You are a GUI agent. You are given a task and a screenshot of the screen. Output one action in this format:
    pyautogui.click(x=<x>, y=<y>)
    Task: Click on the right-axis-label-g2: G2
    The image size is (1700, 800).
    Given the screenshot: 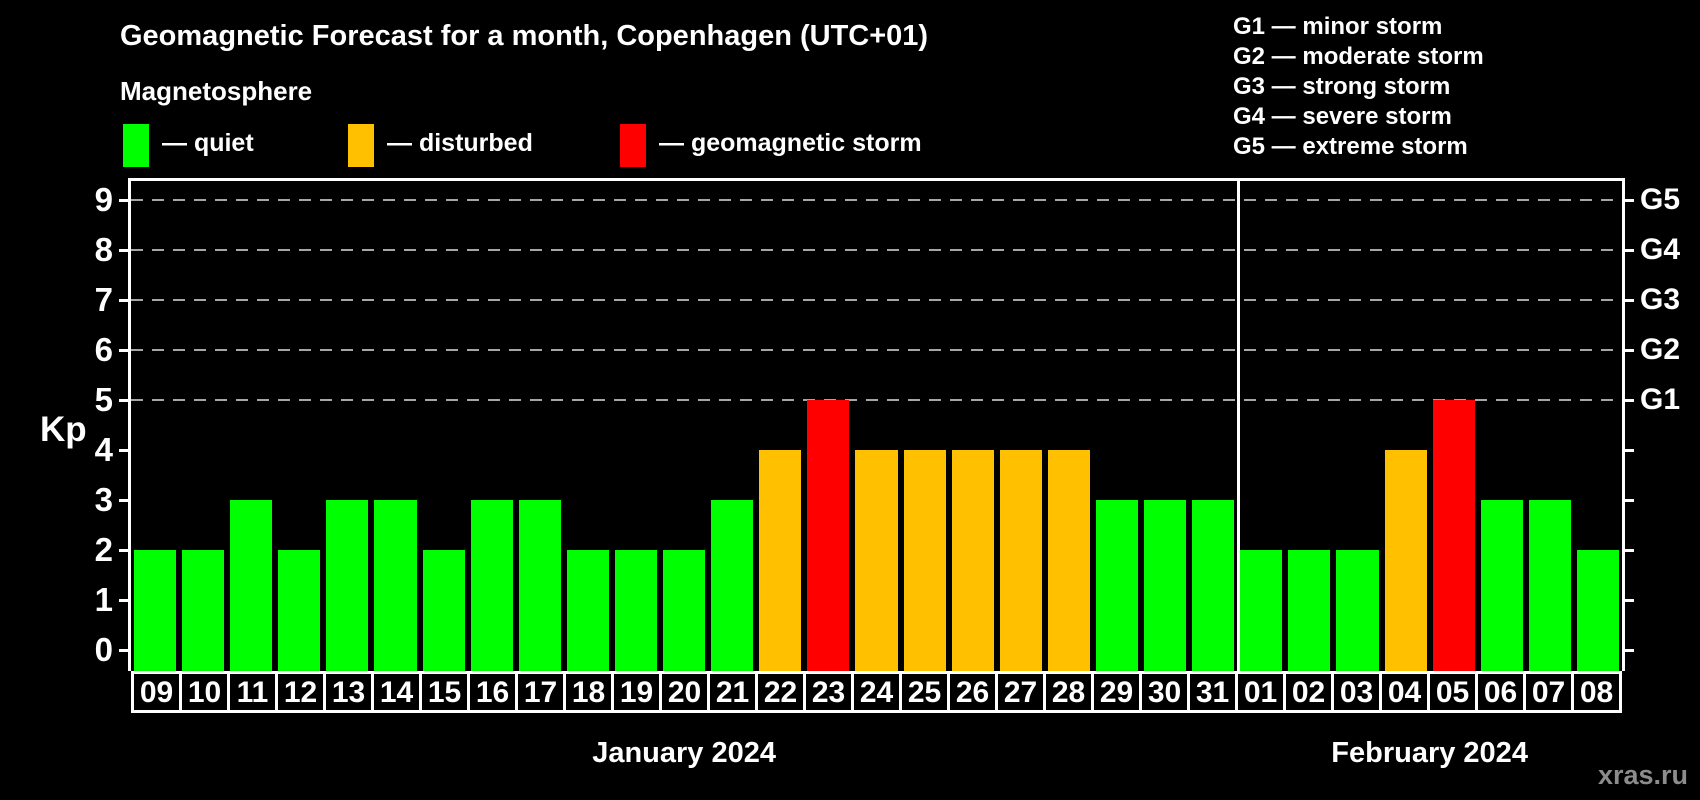 What is the action you would take?
    pyautogui.click(x=1660, y=349)
    